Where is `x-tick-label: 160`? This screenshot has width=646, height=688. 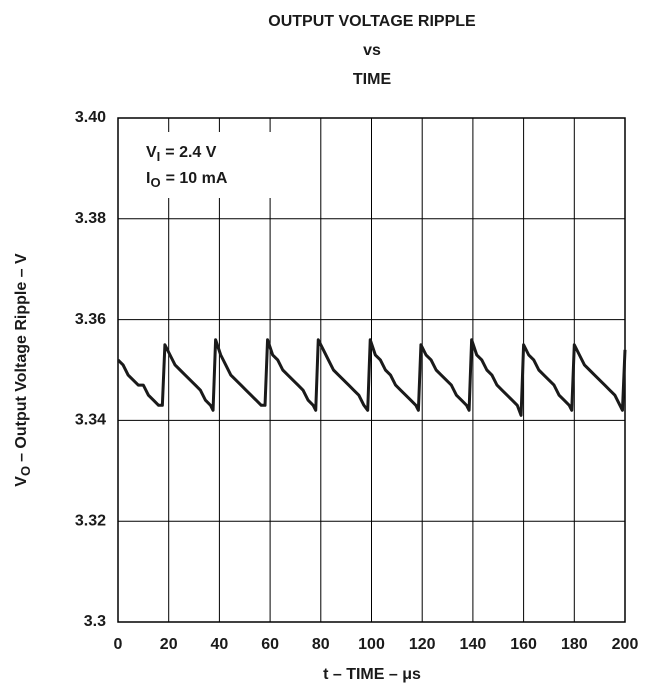
x-tick-label: 160 is located at coordinates (523, 644).